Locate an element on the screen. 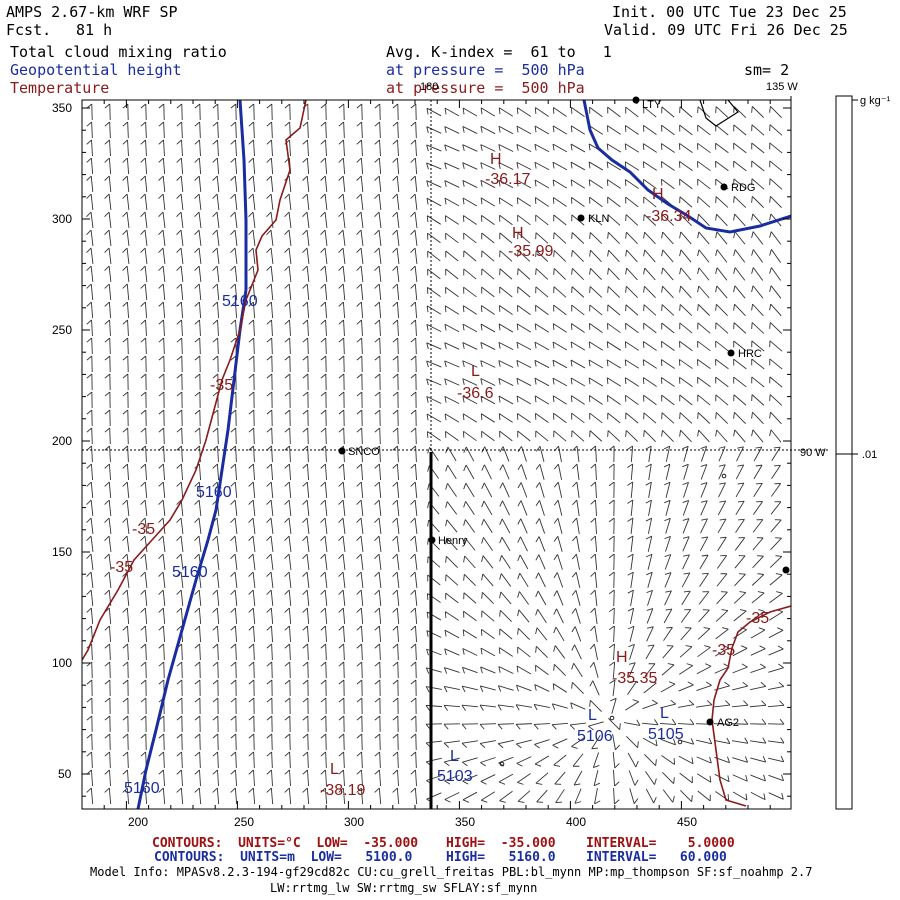 This screenshot has height=900, width=900. low-marker: L is located at coordinates (334, 769).